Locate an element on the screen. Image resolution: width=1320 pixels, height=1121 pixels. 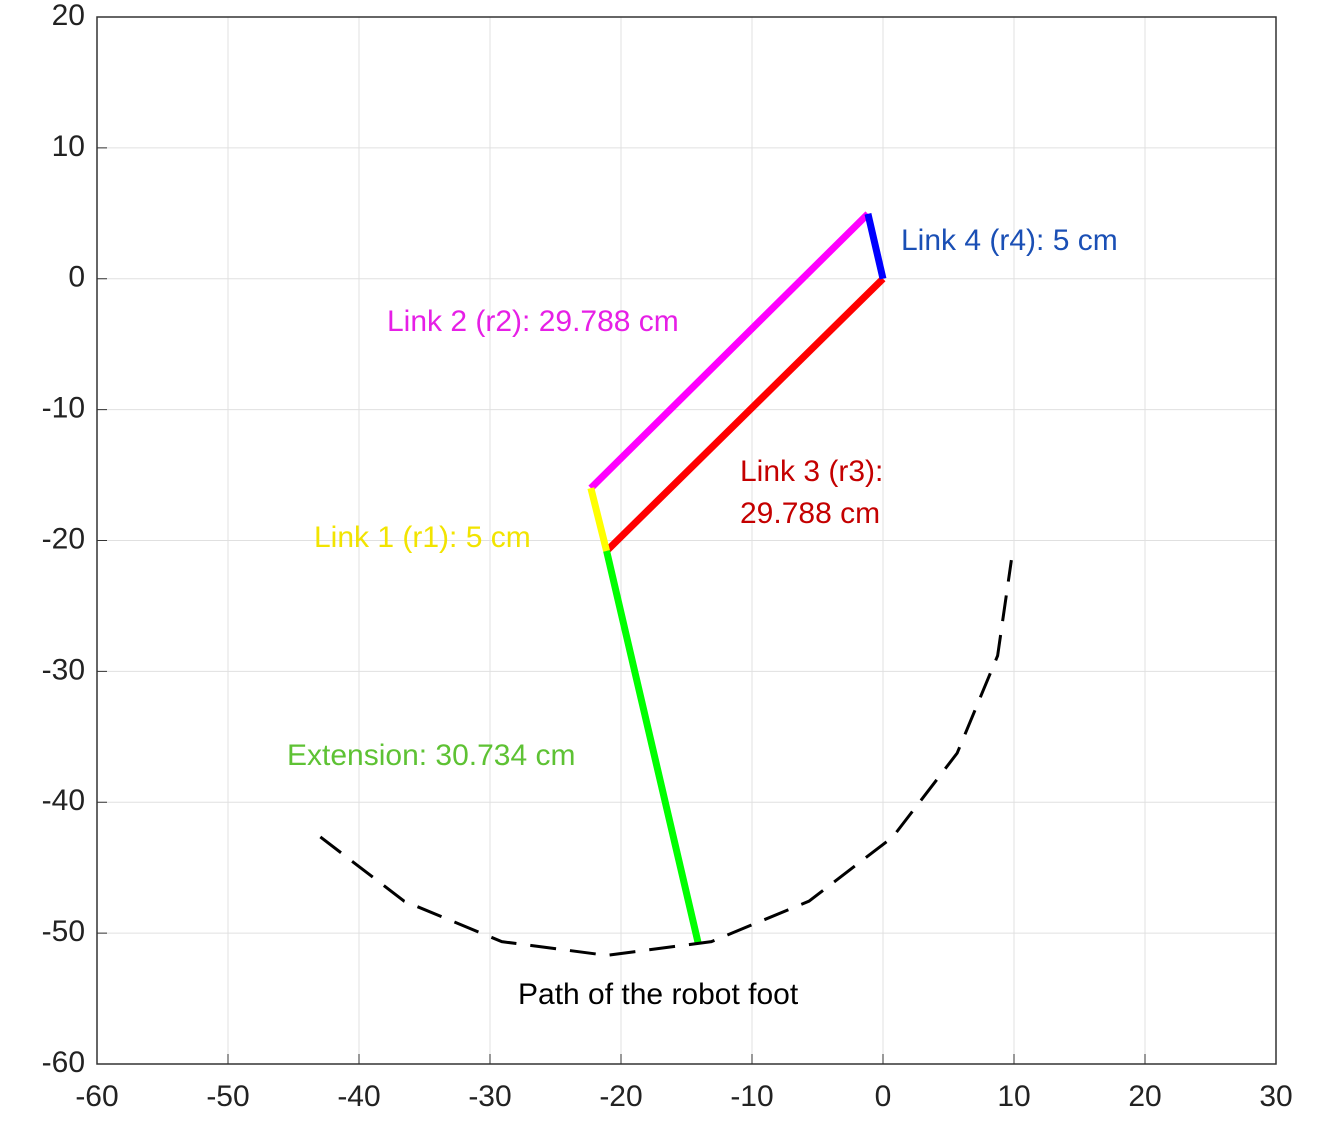
y-tick-label: -50 is located at coordinates (63, 931).